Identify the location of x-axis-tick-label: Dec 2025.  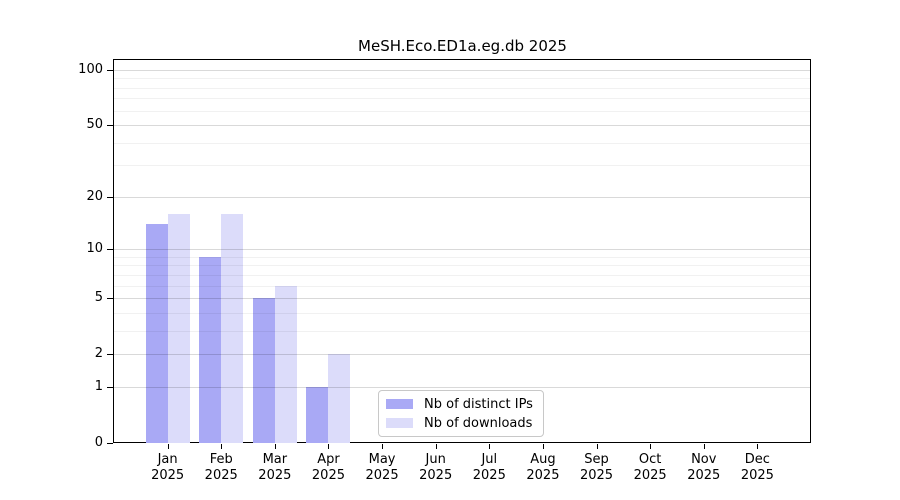
(757, 468).